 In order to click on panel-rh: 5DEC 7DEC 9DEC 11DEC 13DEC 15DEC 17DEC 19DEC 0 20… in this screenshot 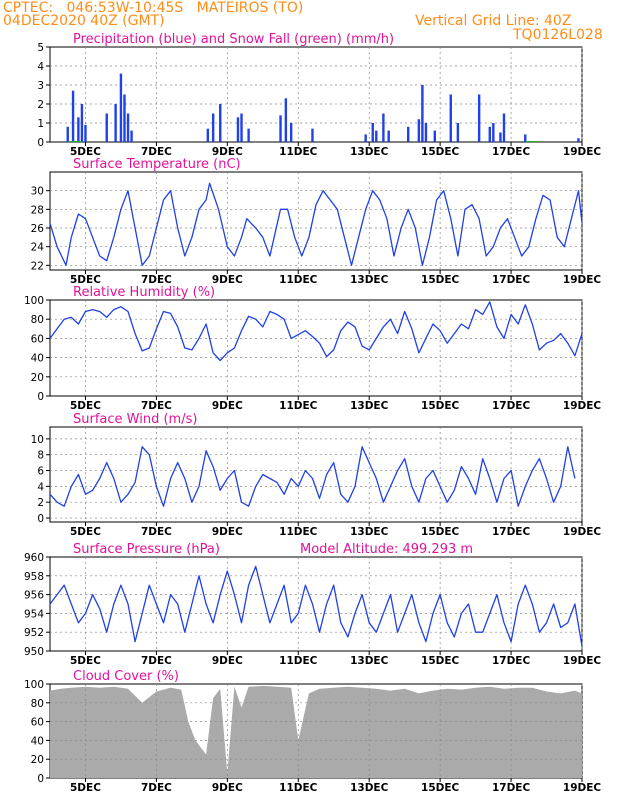, I will do `click(312, 348)`.